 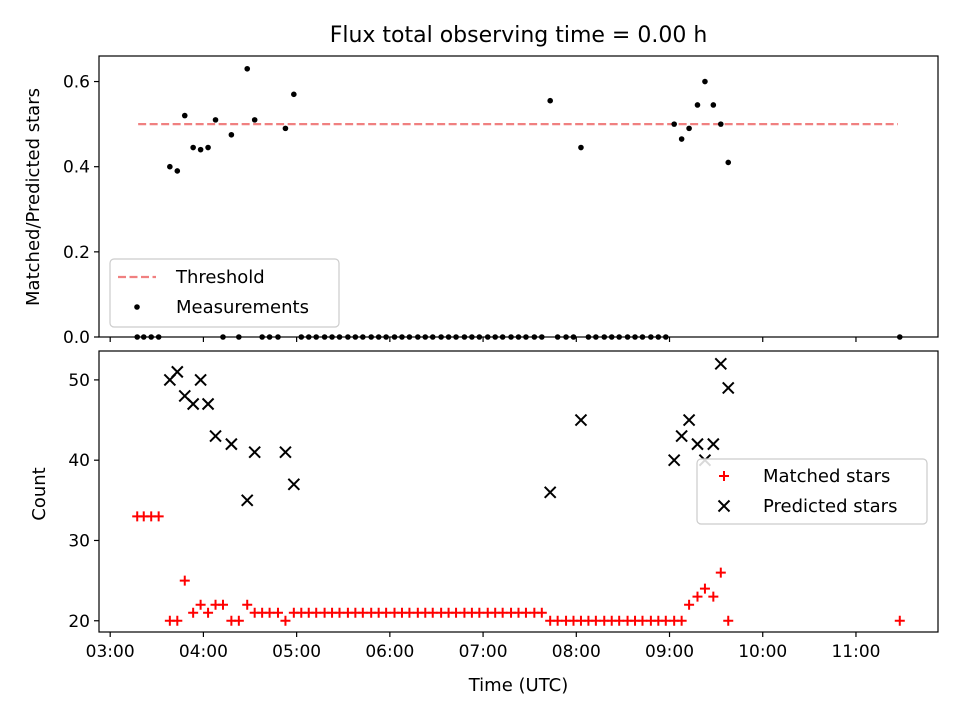 I want to click on y-tick-label: 0.2, so click(x=76, y=253).